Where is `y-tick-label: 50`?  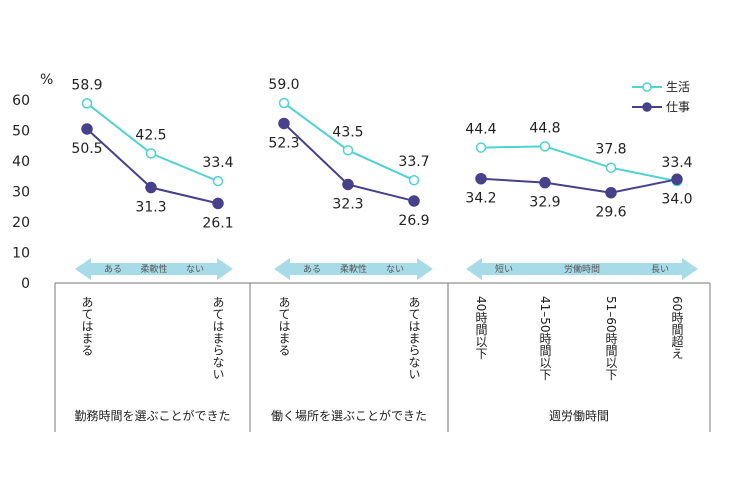
y-tick-label: 50 is located at coordinates (21, 132).